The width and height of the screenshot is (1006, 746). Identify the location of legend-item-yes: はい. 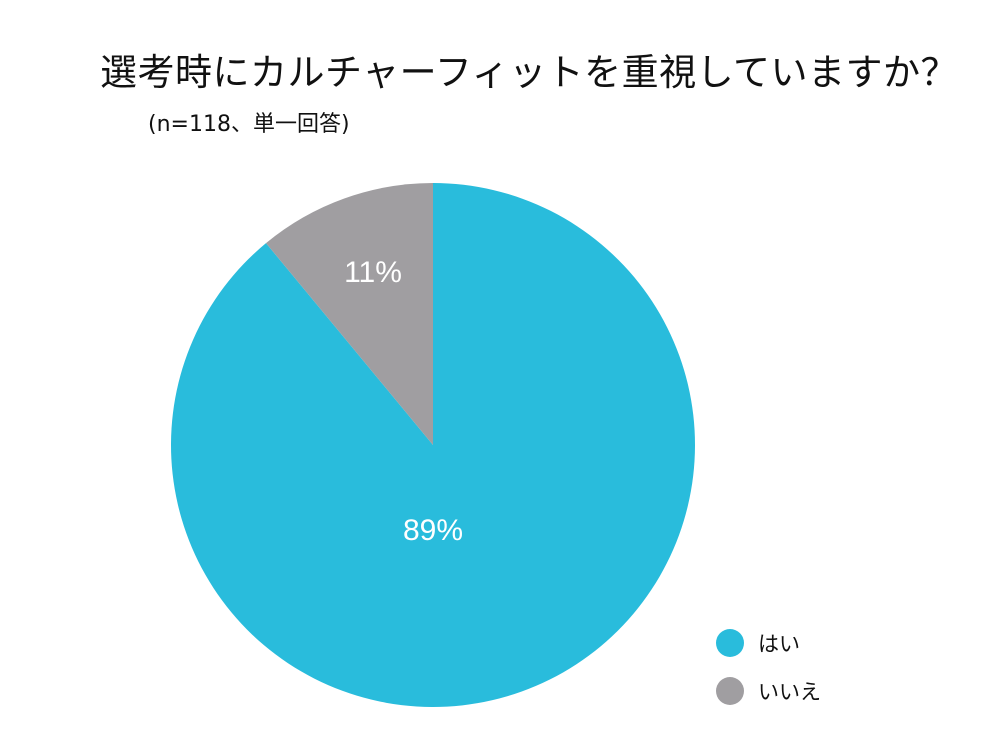
(768, 643).